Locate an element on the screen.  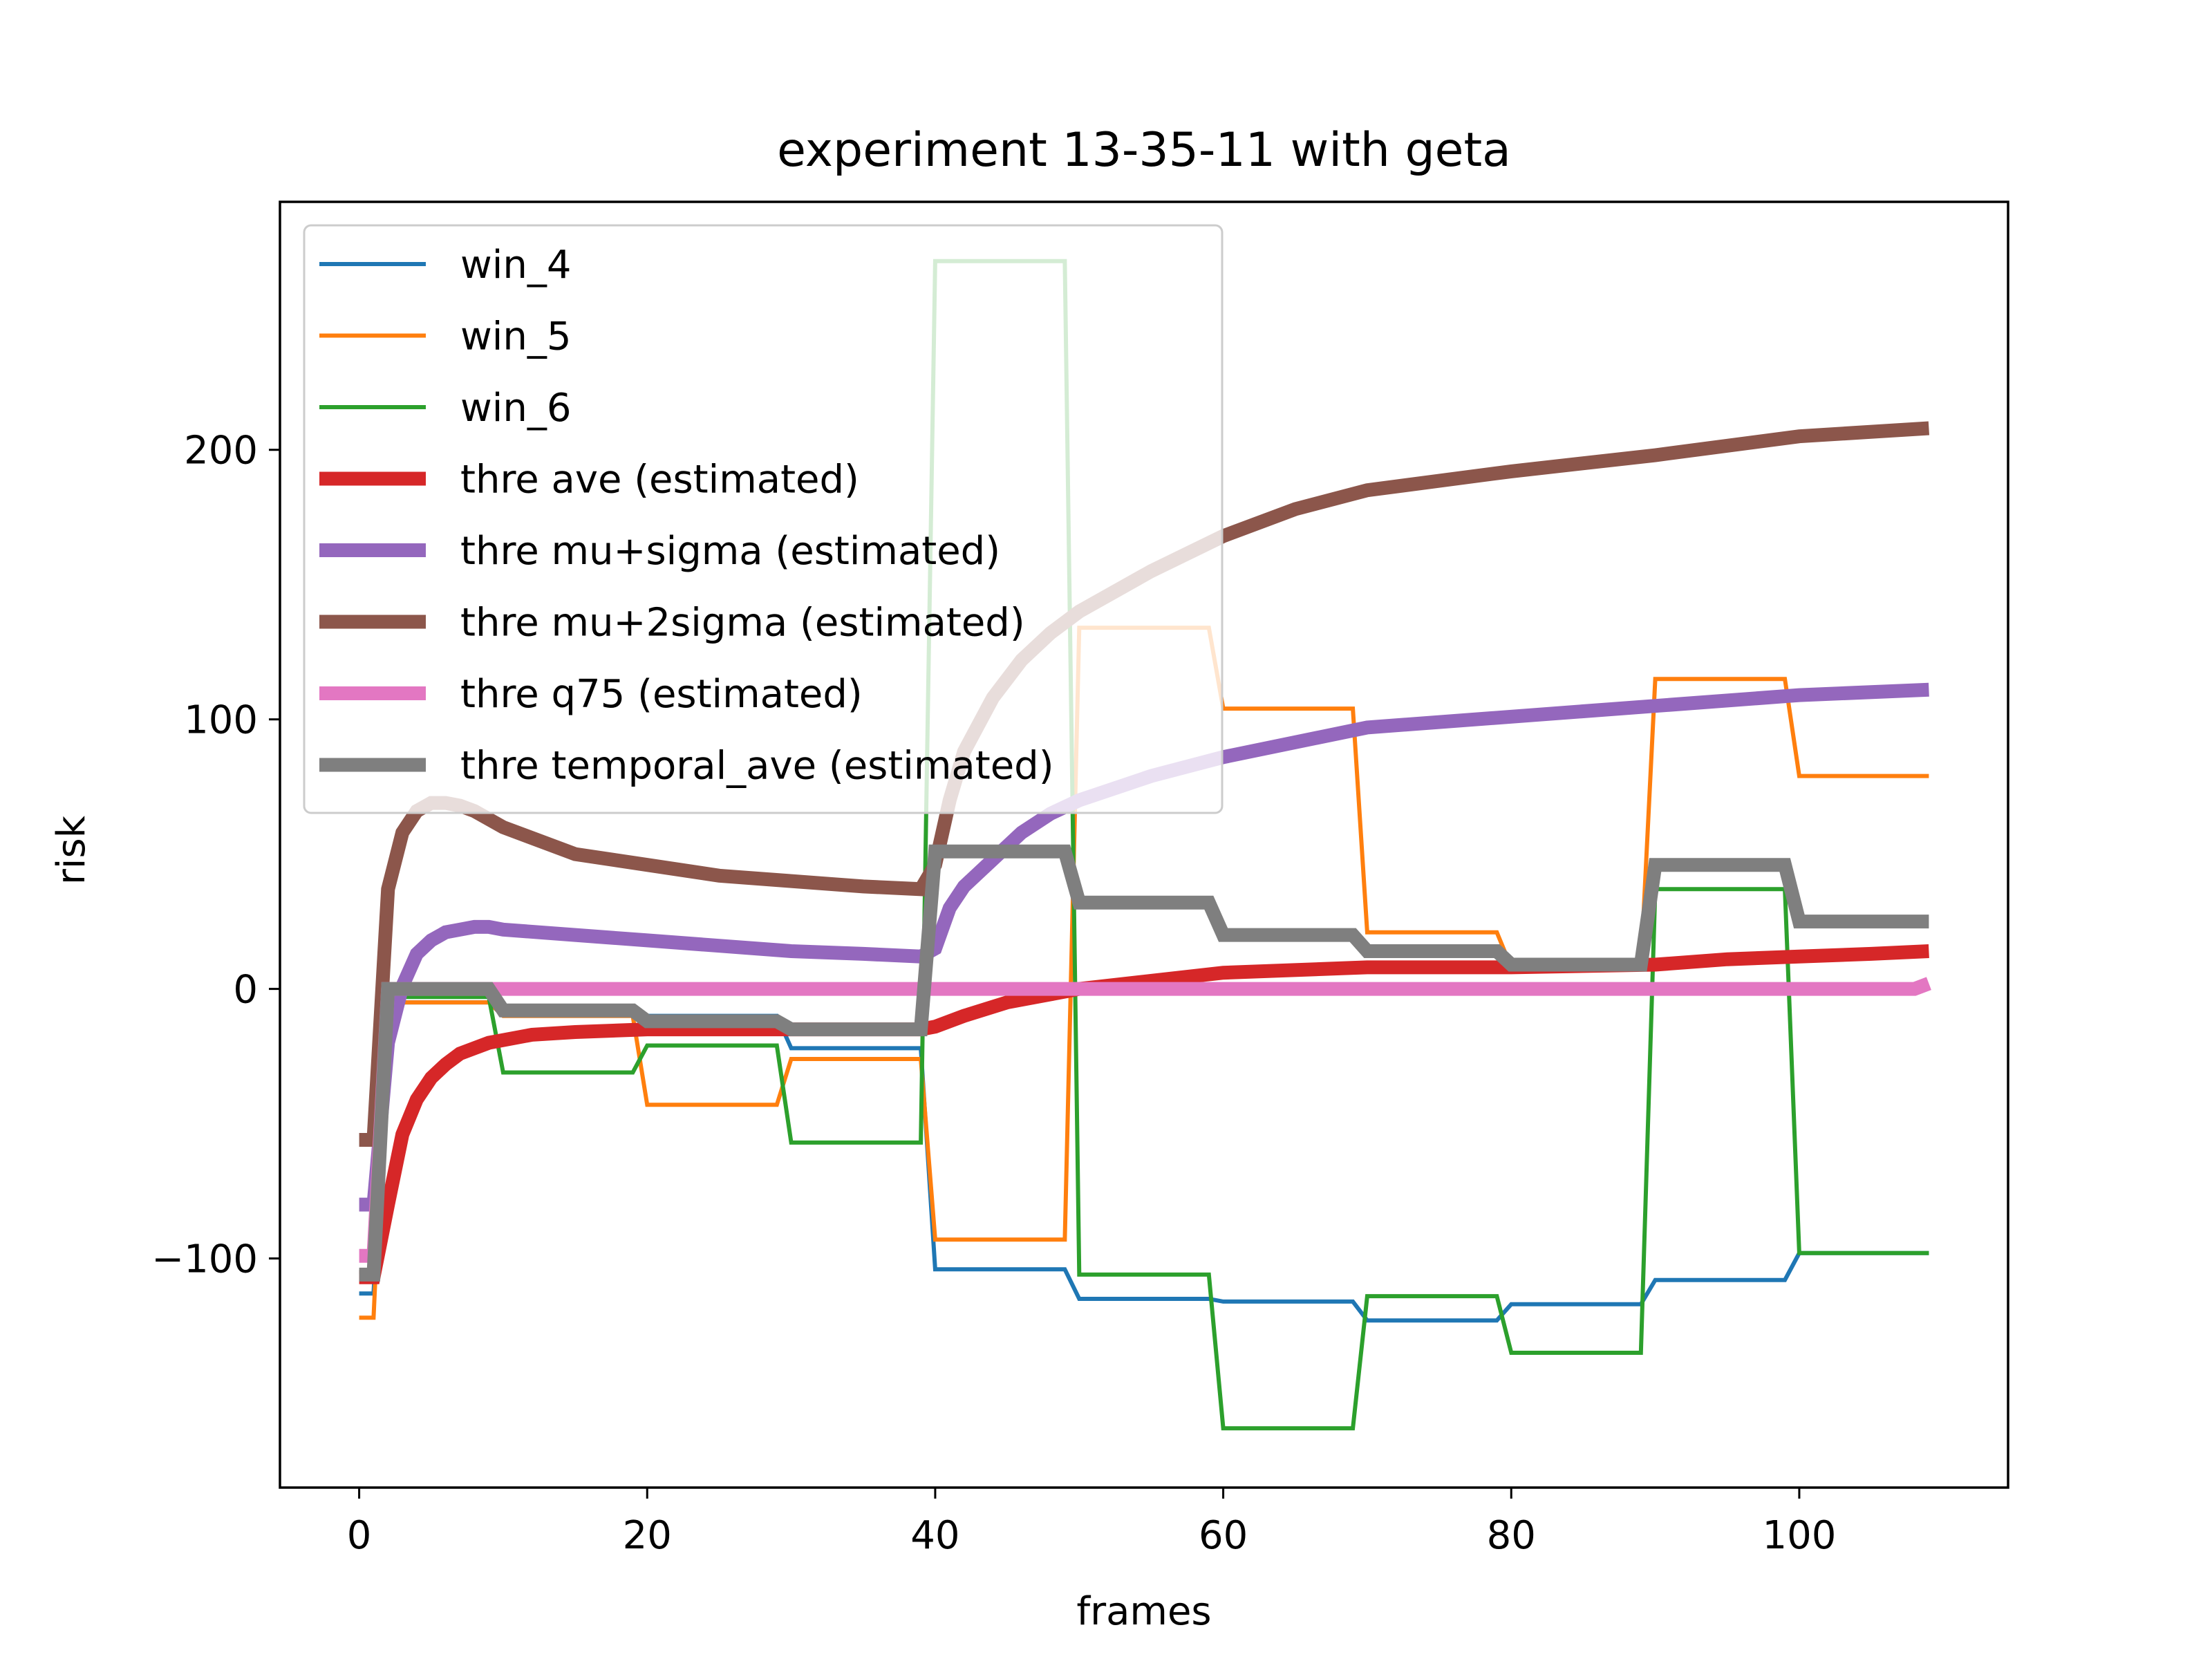
legend-label: win_4 is located at coordinates (515, 265).